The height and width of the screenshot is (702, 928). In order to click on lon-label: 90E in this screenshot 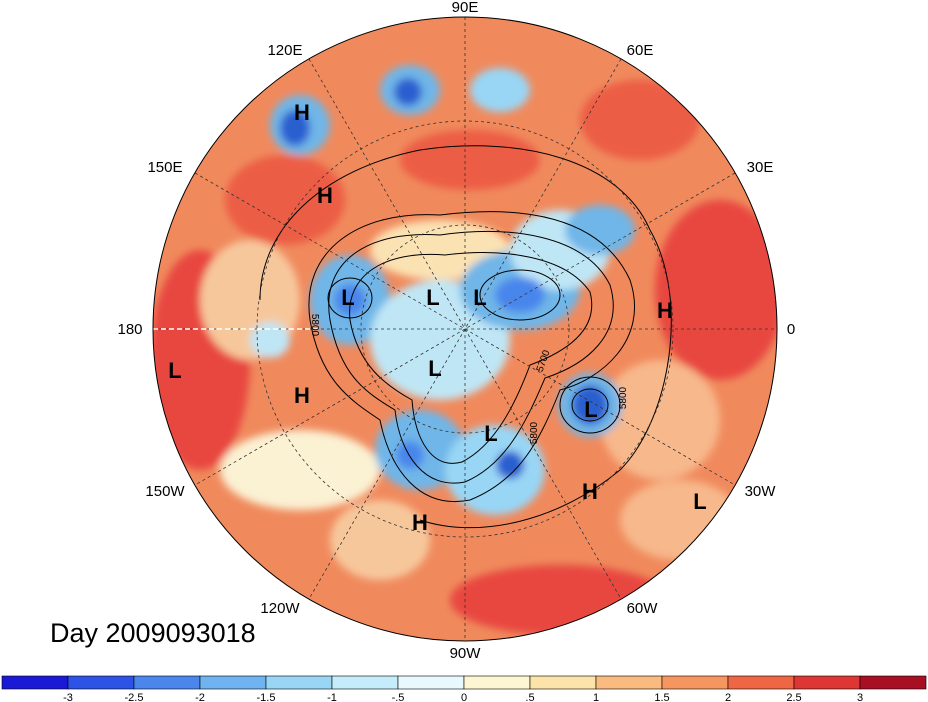, I will do `click(465, 8)`.